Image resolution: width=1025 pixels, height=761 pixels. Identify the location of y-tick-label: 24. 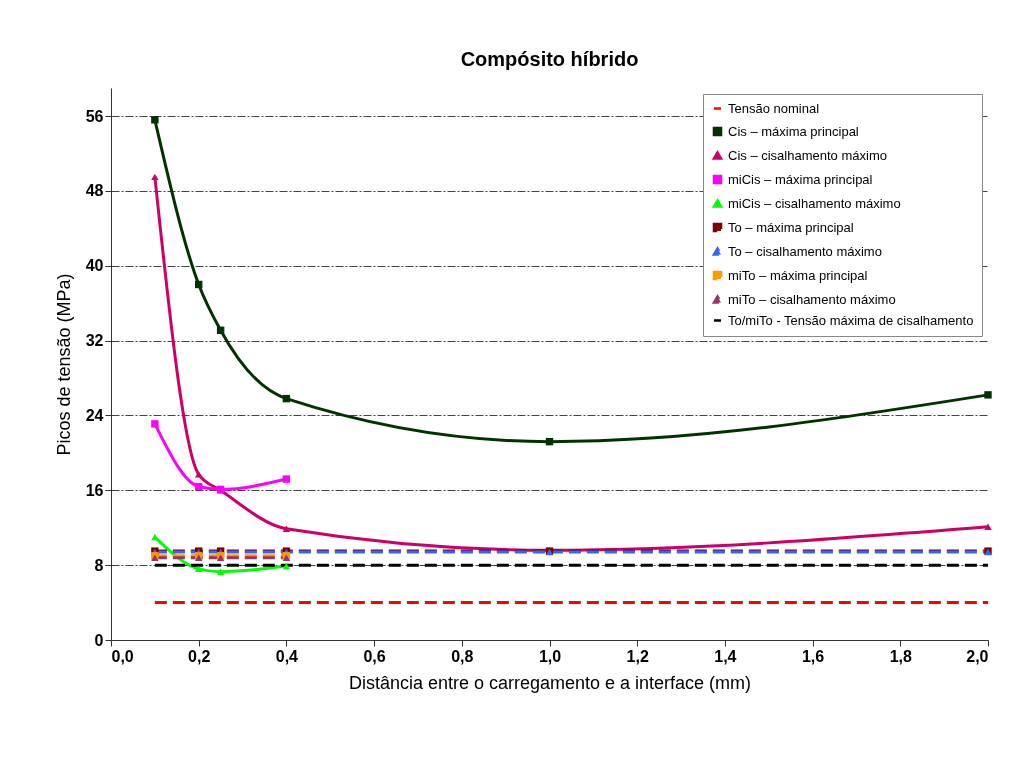
(94, 415).